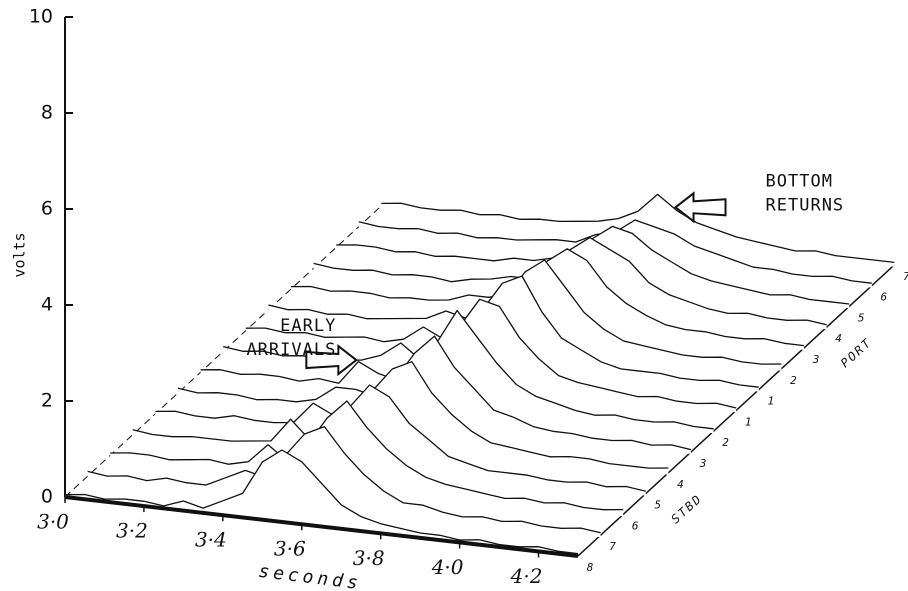  What do you see at coordinates (856, 352) in the screenshot?
I see `depth-group-label: PORT` at bounding box center [856, 352].